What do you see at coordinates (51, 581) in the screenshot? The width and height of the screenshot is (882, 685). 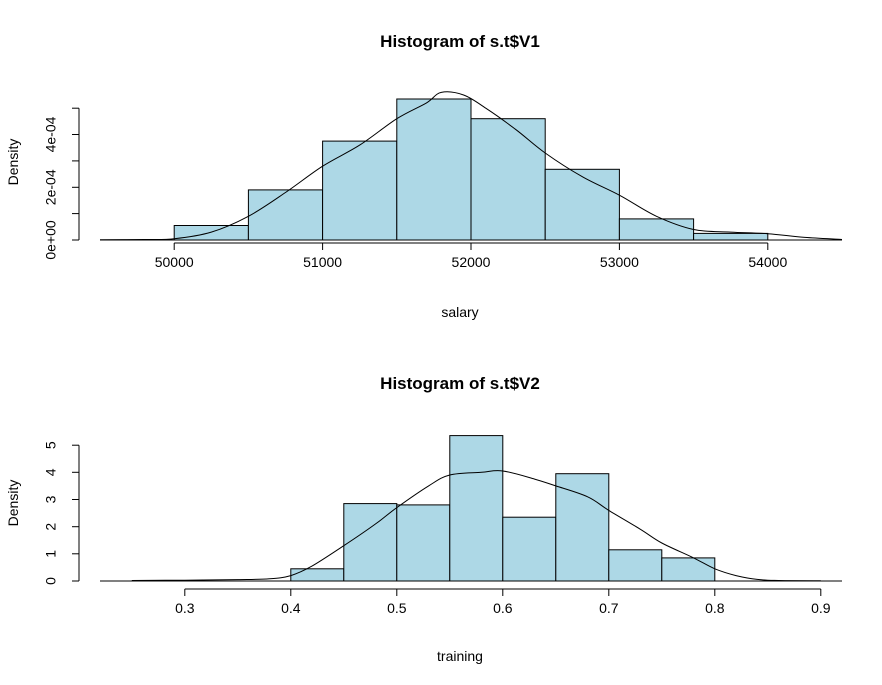 I see `y-tick-label: 0` at bounding box center [51, 581].